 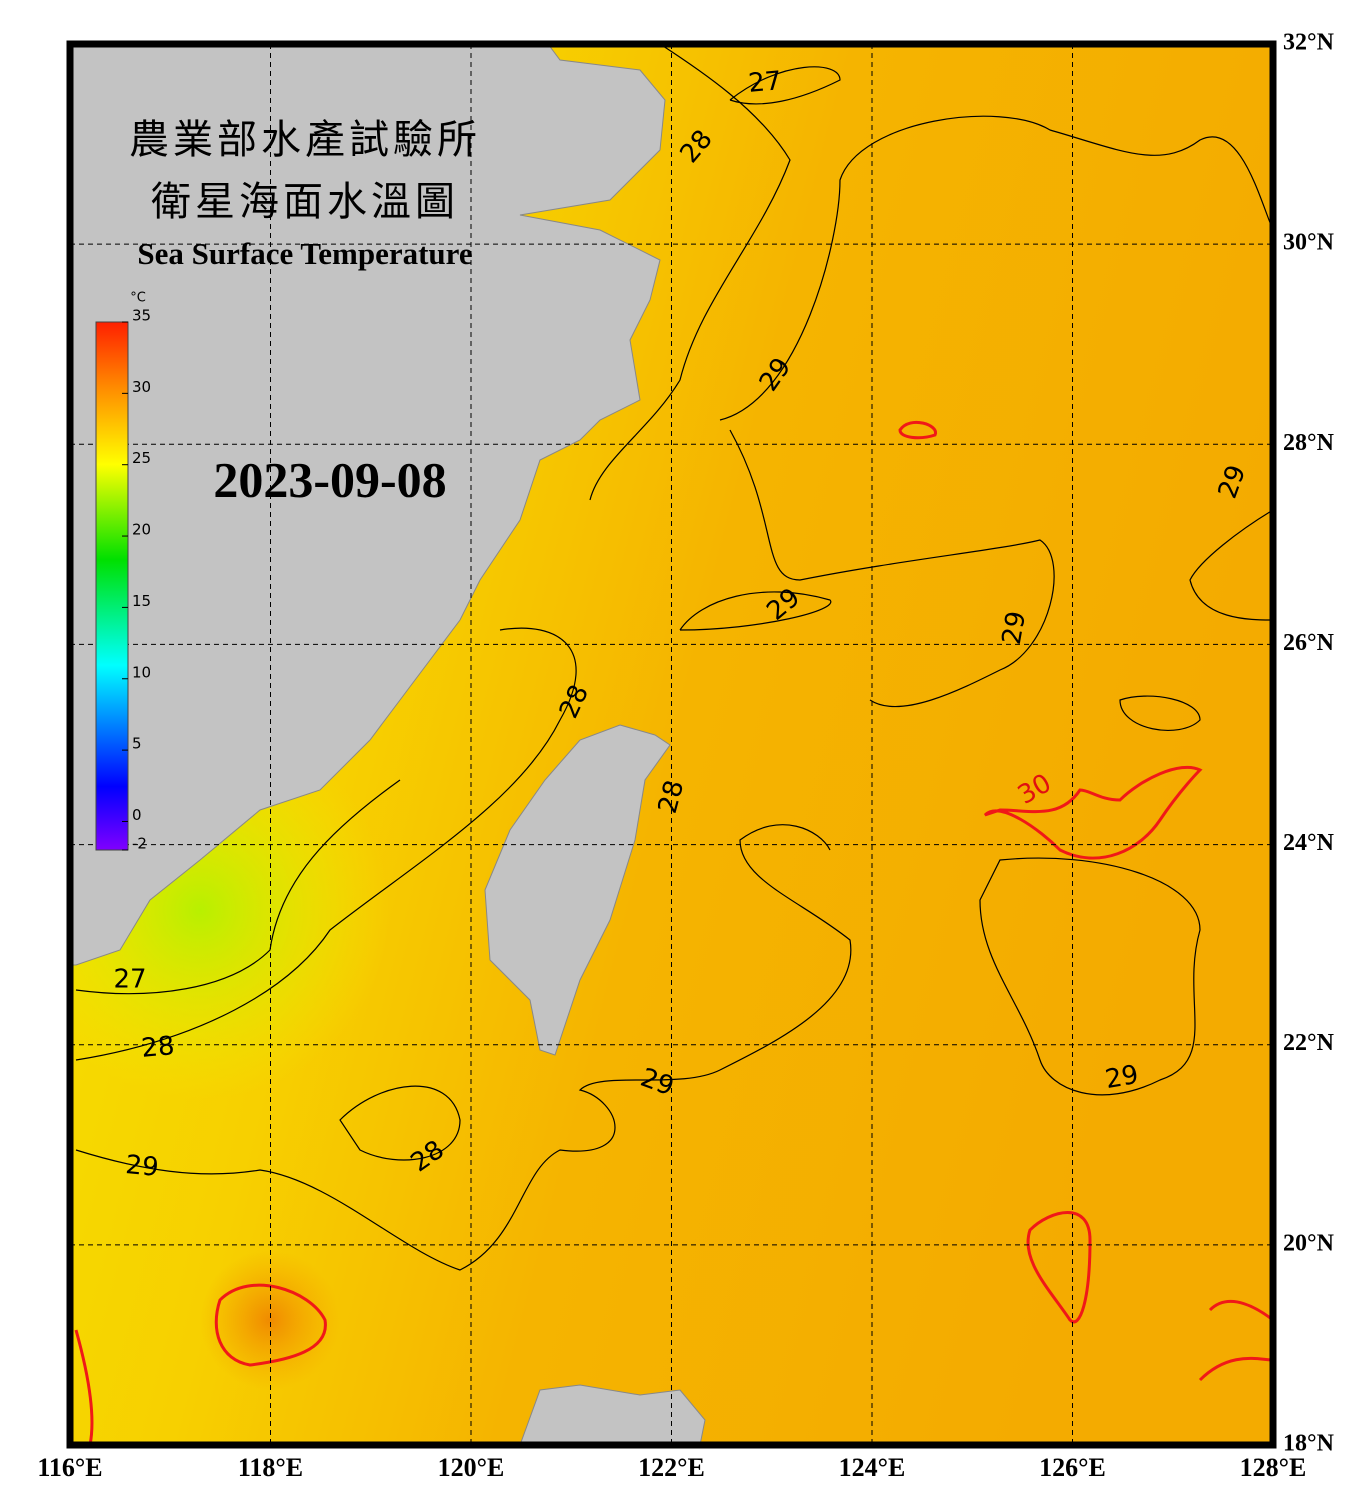 What do you see at coordinates (1309, 443) in the screenshot?
I see `lat-label: 28°N` at bounding box center [1309, 443].